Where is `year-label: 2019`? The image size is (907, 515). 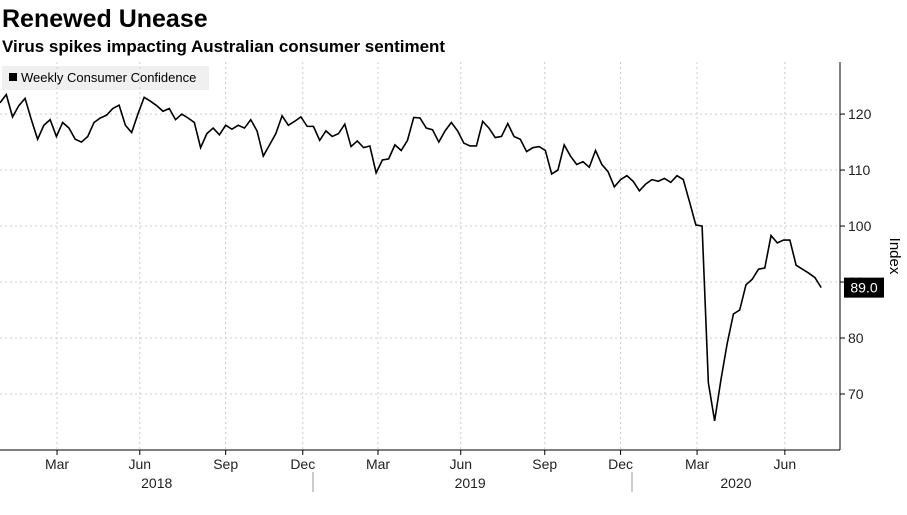
year-label: 2019 is located at coordinates (470, 483).